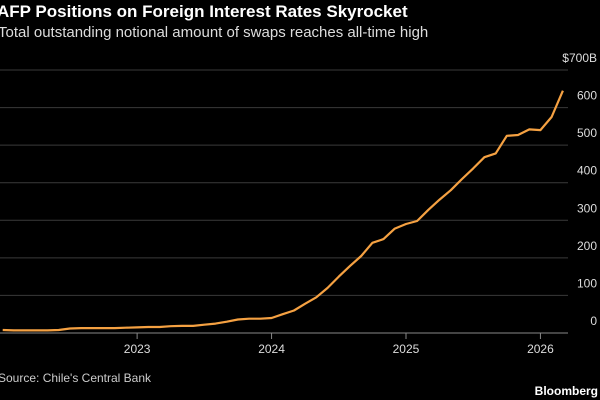 The image size is (600, 400). What do you see at coordinates (137, 349) in the screenshot?
I see `x-tick-label: 2023` at bounding box center [137, 349].